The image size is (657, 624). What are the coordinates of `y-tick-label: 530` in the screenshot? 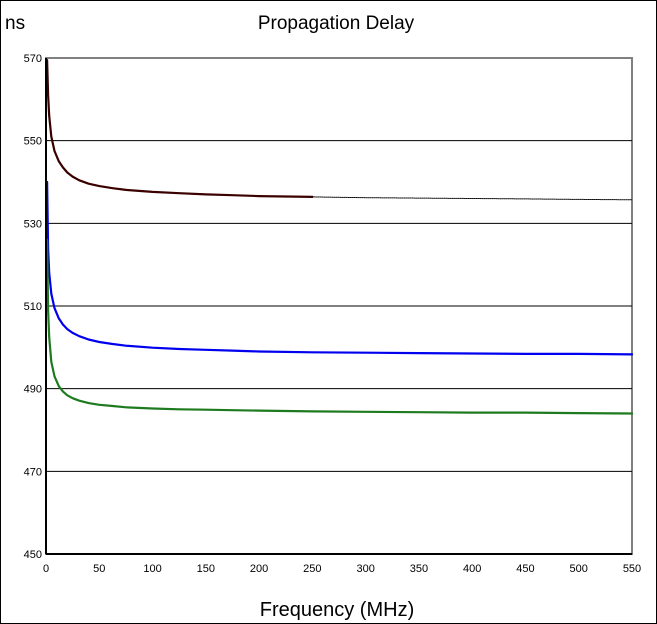 It's located at (33, 224).